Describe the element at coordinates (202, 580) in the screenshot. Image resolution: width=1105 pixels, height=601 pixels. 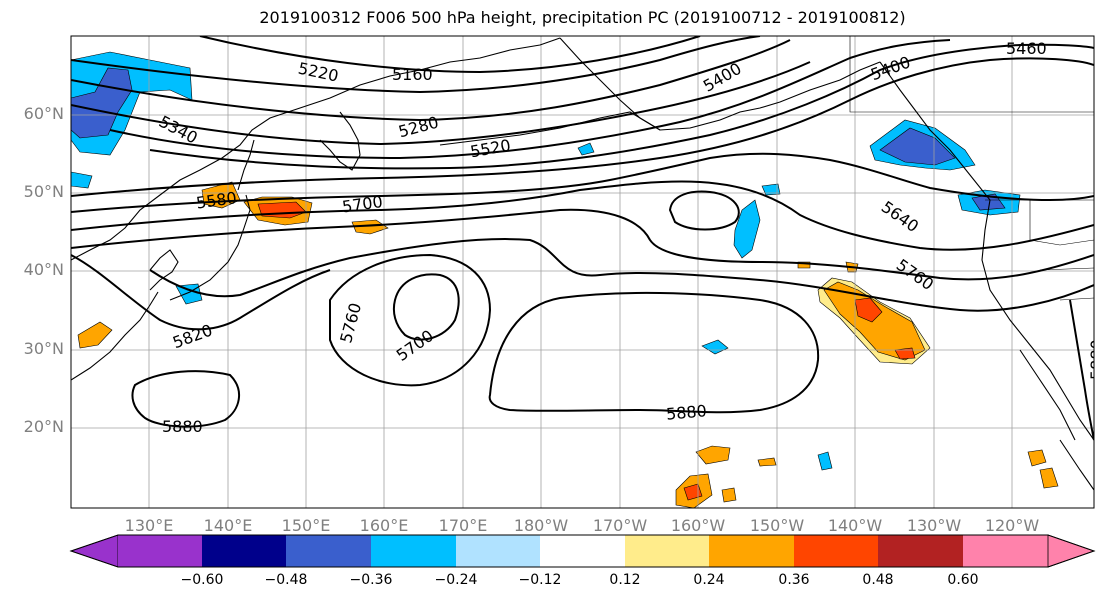
I see `colorbar-tick-label: −0.60` at that location.